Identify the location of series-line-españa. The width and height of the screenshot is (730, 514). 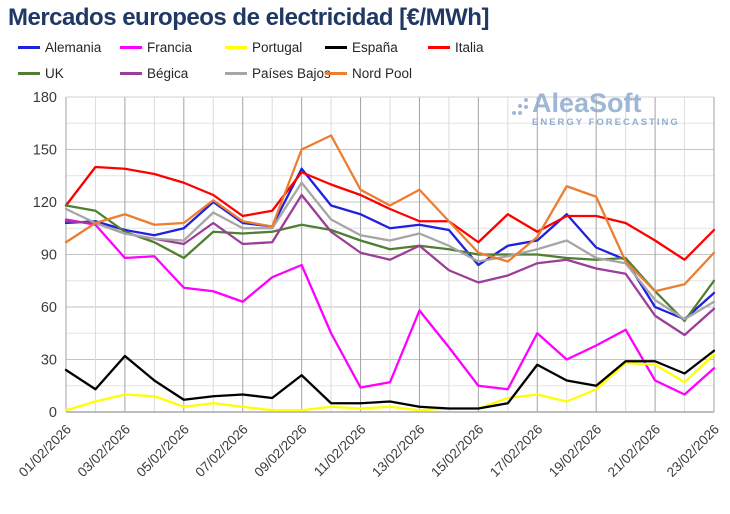
(390, 379).